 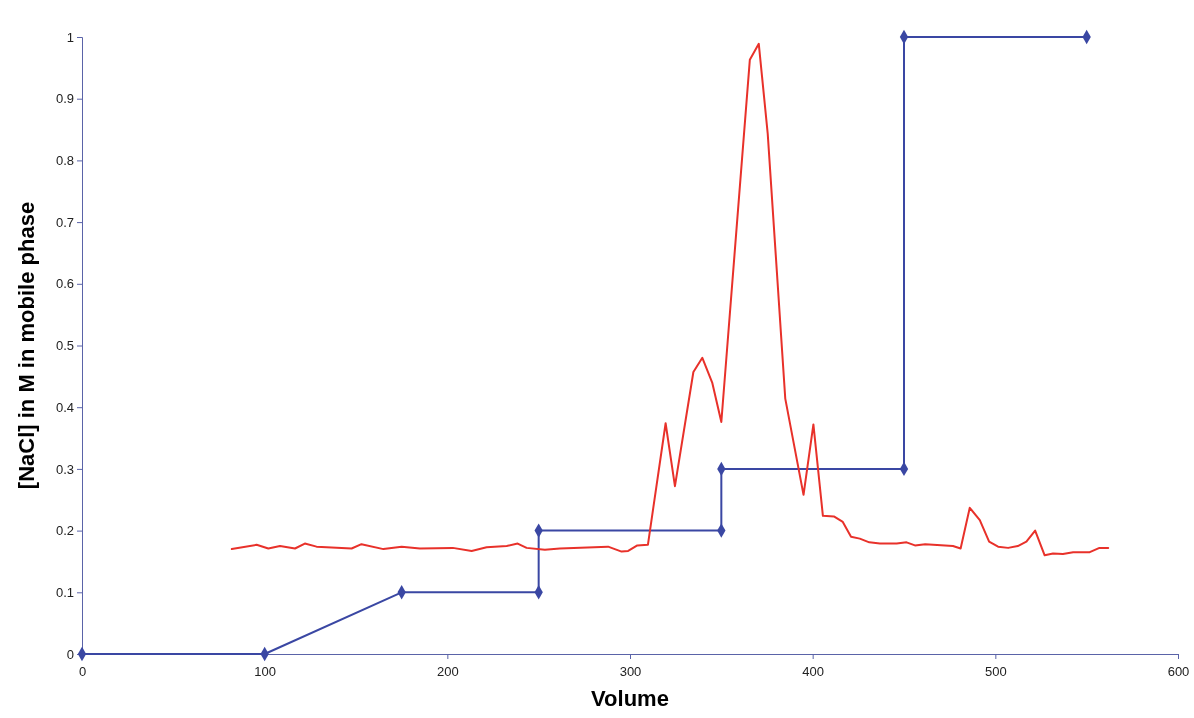 I want to click on y-tick-label: 0.3, so click(x=64, y=469).